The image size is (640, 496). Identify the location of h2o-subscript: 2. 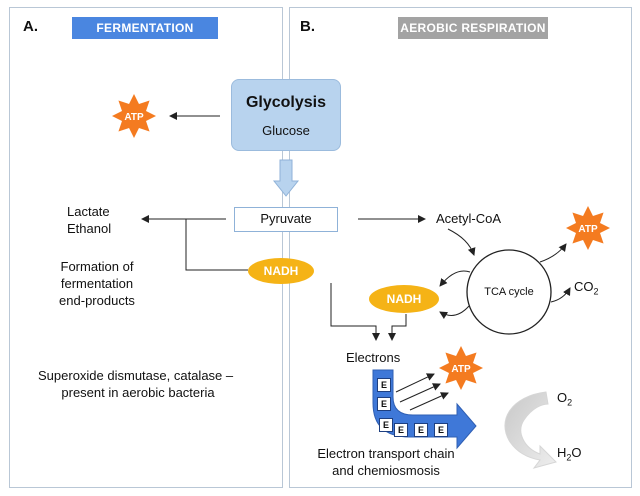
(569, 457).